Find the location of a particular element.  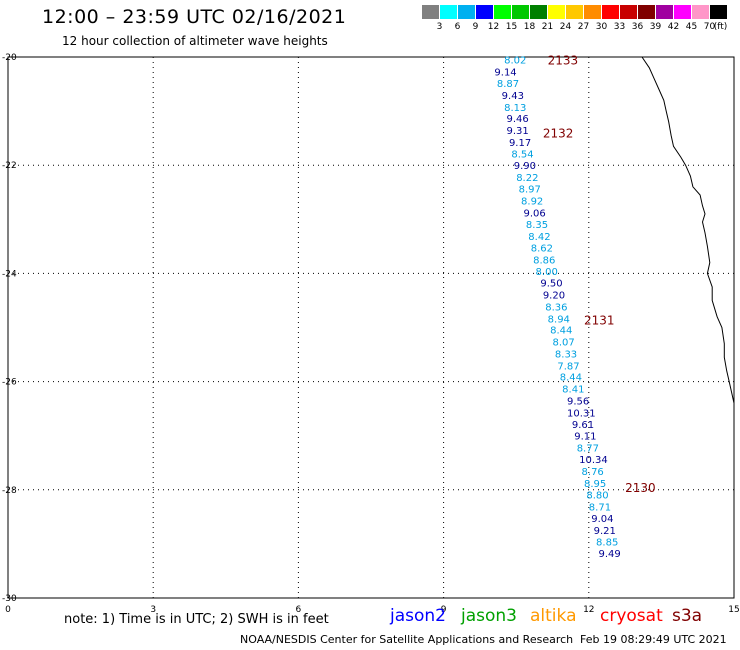

legend-label: 30 is located at coordinates (601, 27).